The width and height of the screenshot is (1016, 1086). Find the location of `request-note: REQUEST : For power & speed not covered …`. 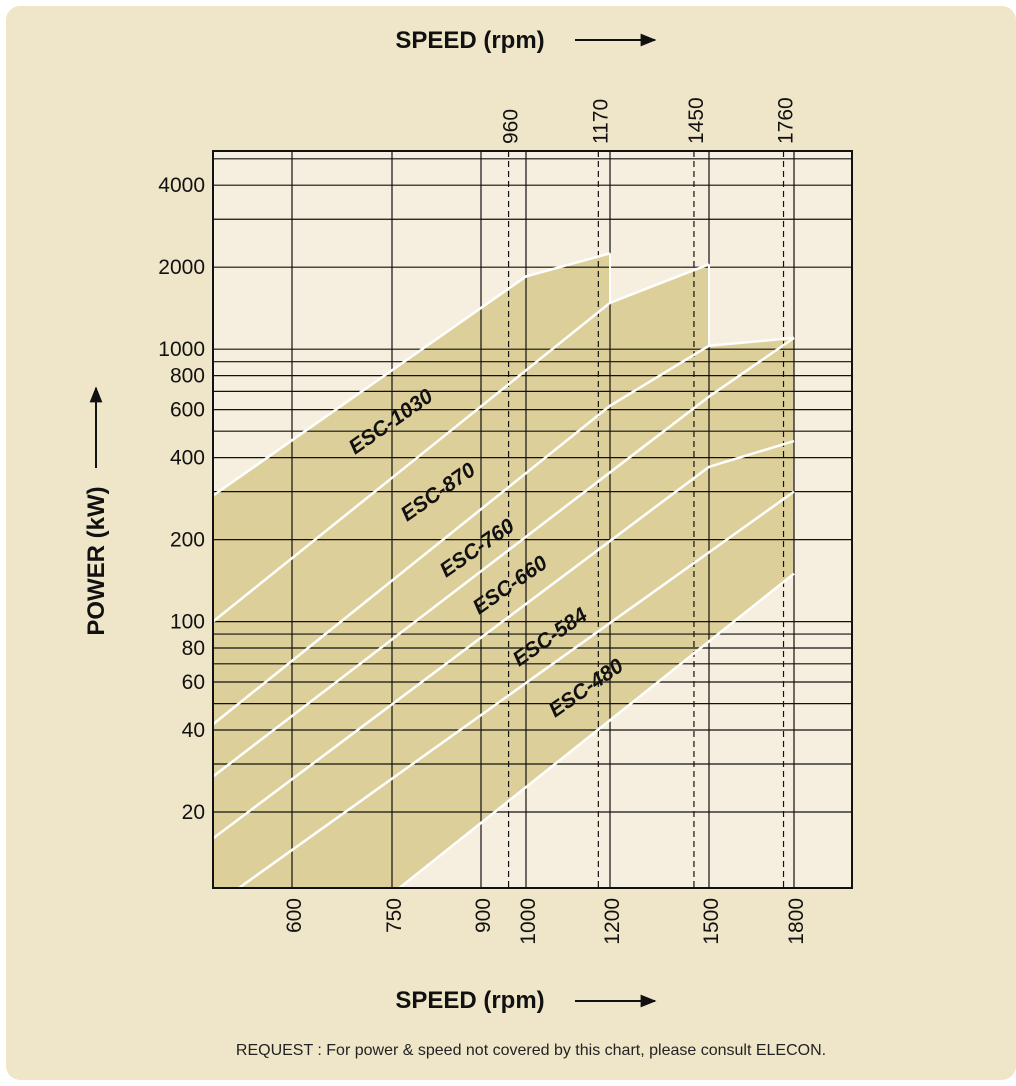

request-note: REQUEST : For power & speed not covered … is located at coordinates (531, 1050).